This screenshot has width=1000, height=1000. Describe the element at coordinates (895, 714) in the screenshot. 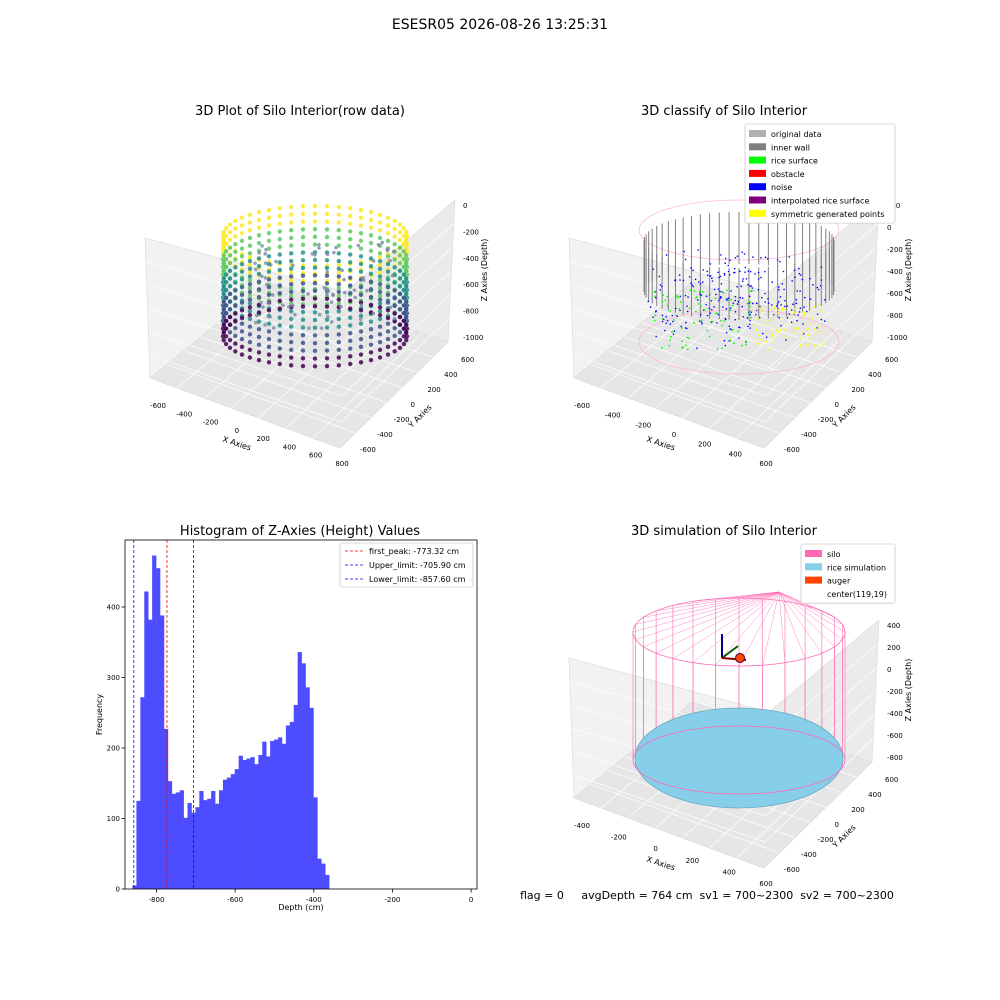

I see `z-tick-label: -400` at that location.